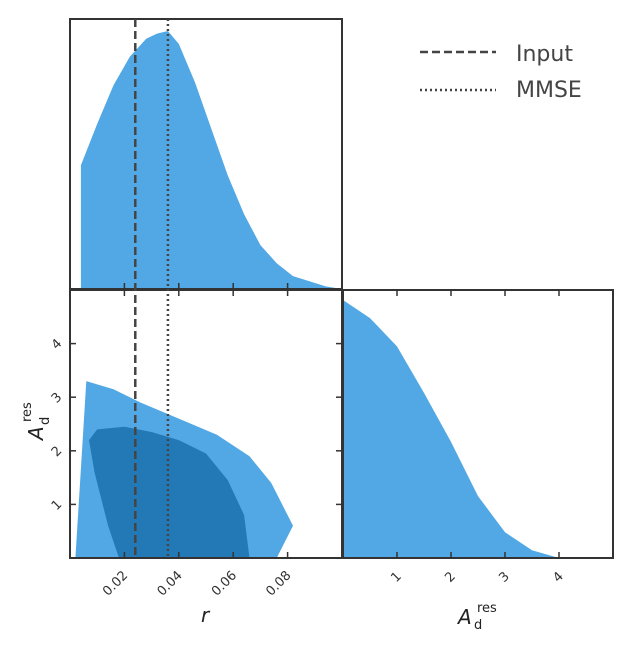 This screenshot has height=650, width=632. I want to click on x-tick-label-Ad: 4, so click(558, 577).